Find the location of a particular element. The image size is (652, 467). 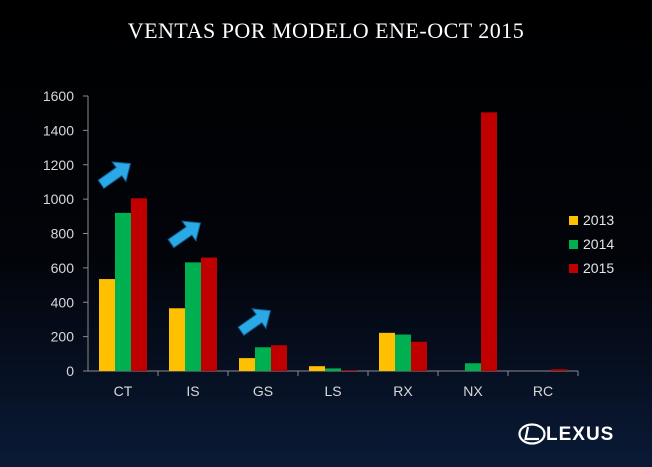

bar-2015-ct is located at coordinates (139, 284).